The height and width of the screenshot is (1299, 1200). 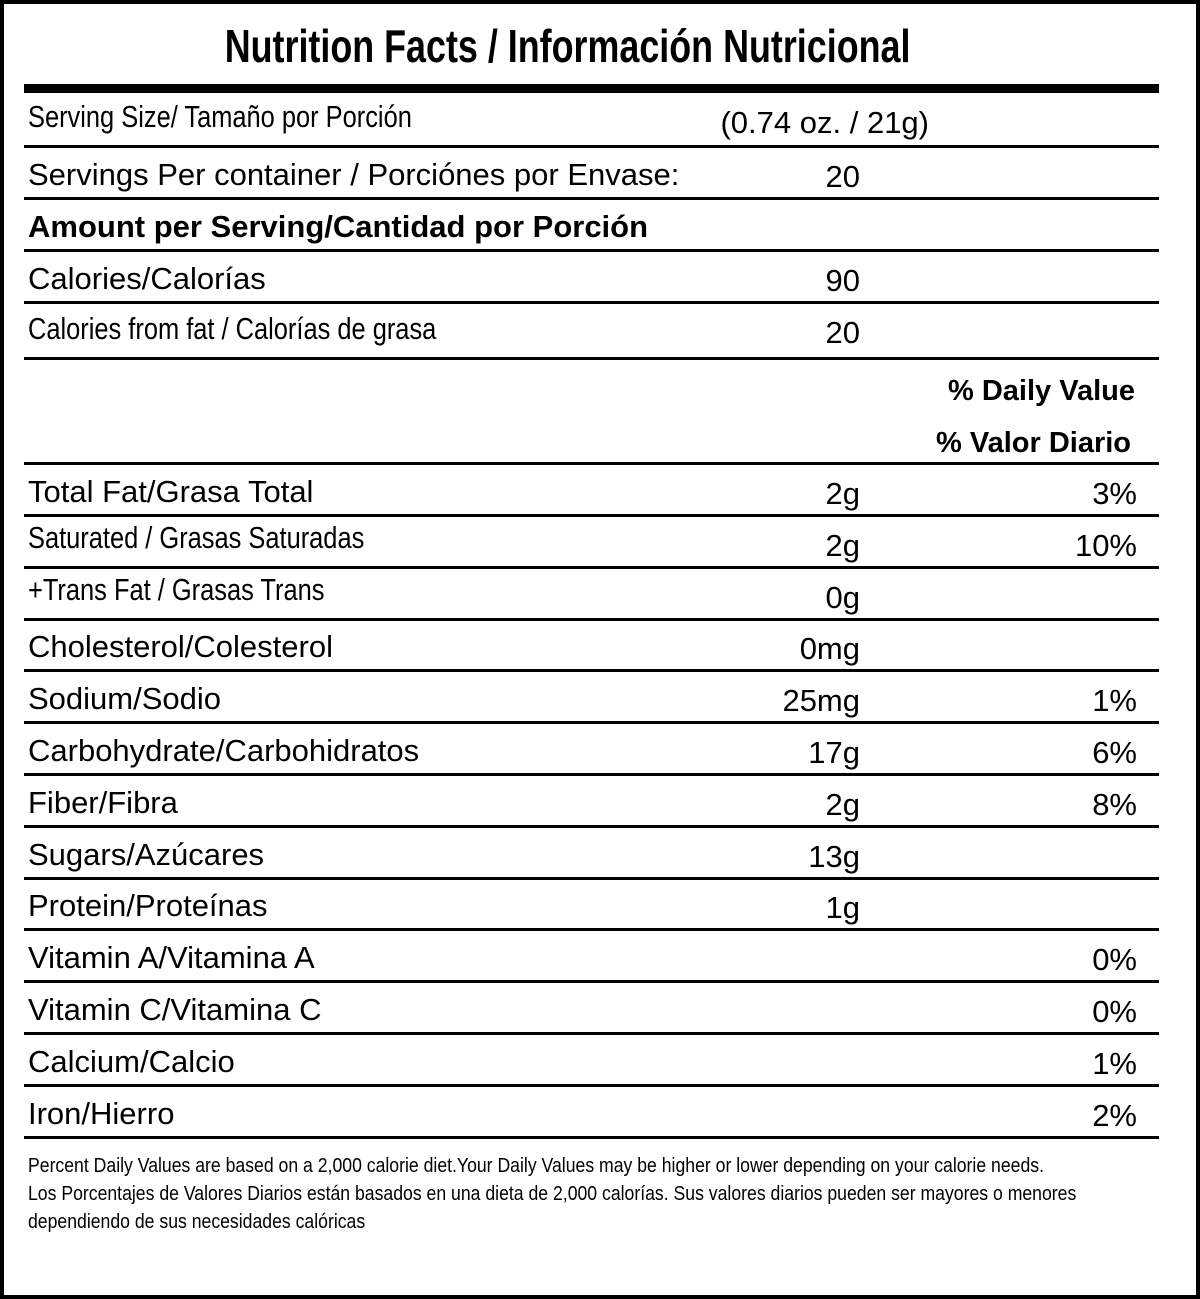 What do you see at coordinates (842, 908) in the screenshot?
I see `nutrient-amount: 1g` at bounding box center [842, 908].